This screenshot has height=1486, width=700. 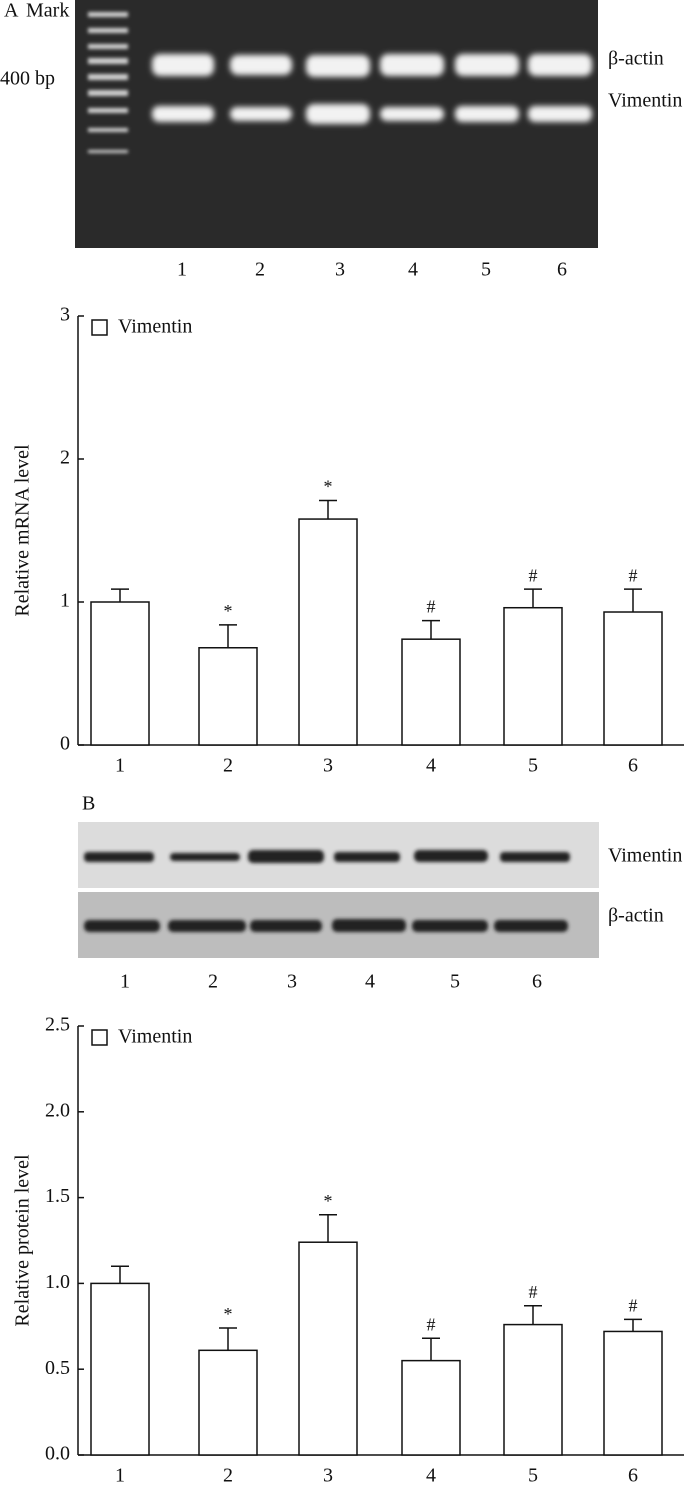 I want to click on y-tick-label: 0, so click(x=65, y=744).